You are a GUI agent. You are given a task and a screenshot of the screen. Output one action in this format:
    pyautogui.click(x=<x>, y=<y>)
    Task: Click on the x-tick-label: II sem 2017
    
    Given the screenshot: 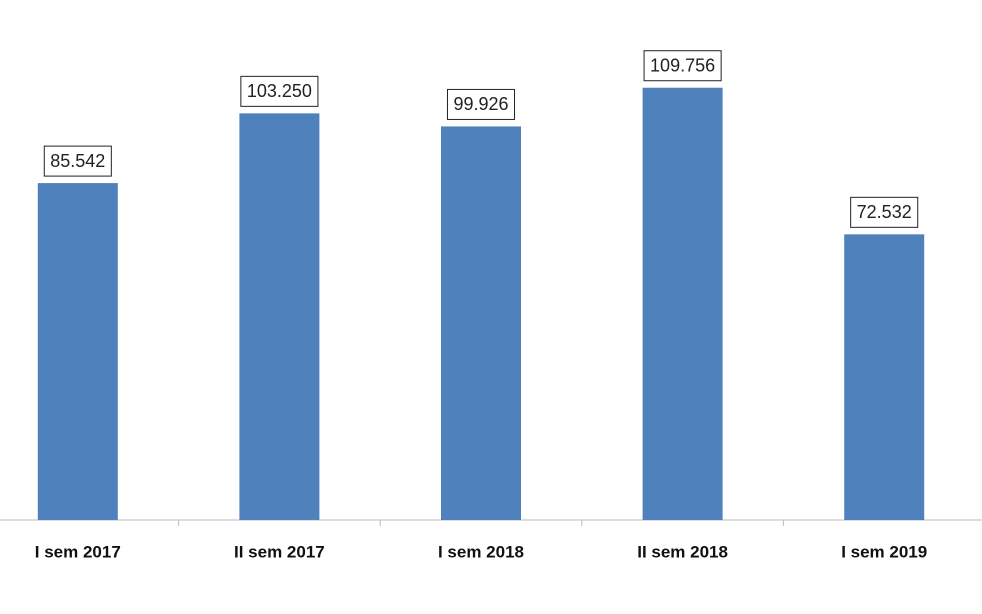 What is the action you would take?
    pyautogui.click(x=279, y=551)
    